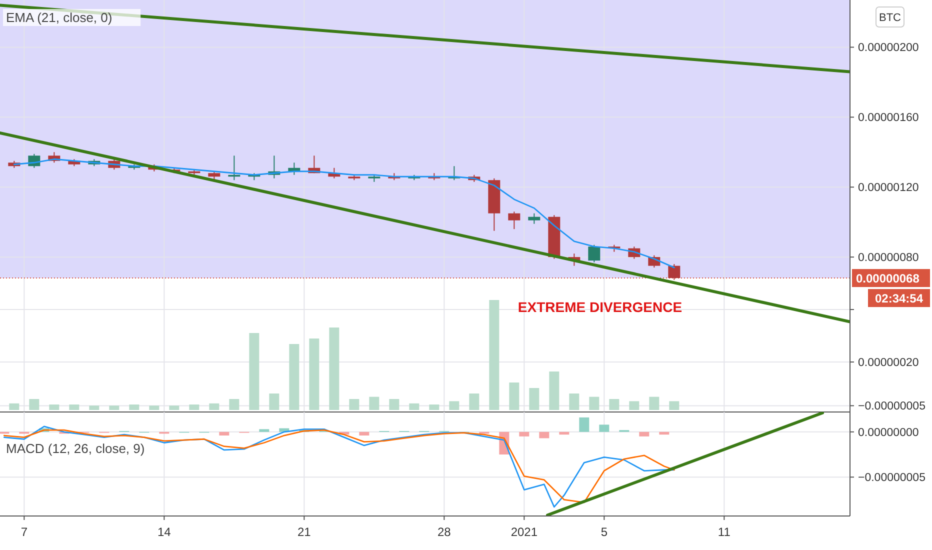  I want to click on y-tick-label: 0.00000120, so click(888, 188).